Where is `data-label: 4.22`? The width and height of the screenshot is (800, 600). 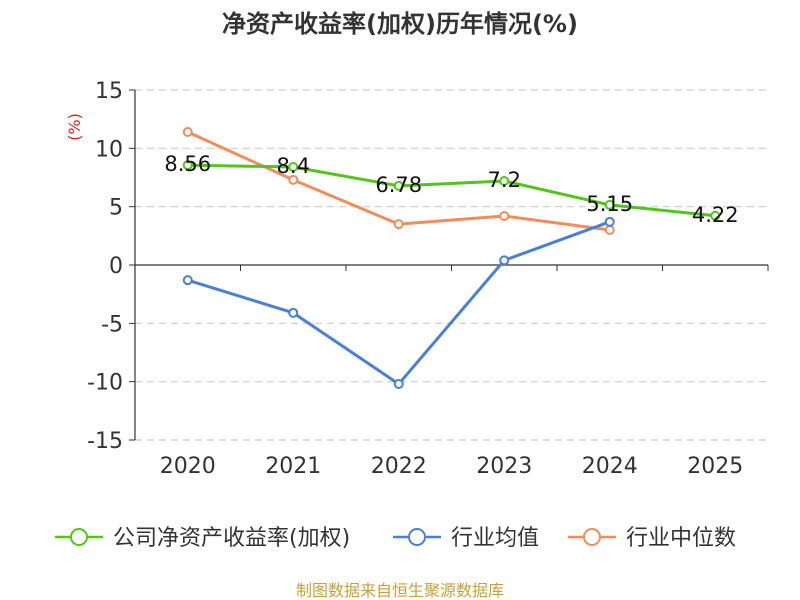 data-label: 4.22 is located at coordinates (715, 215).